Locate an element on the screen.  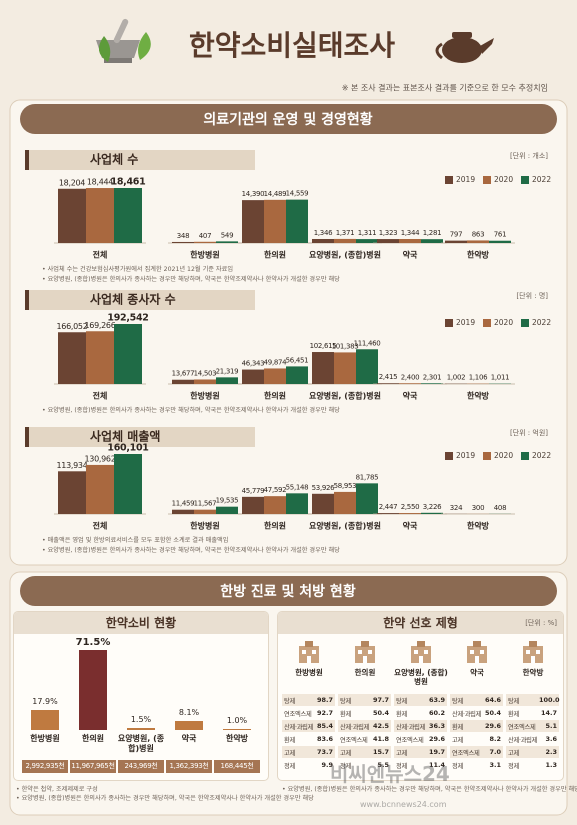
value-label: 1.5% is located at coordinates (141, 720).